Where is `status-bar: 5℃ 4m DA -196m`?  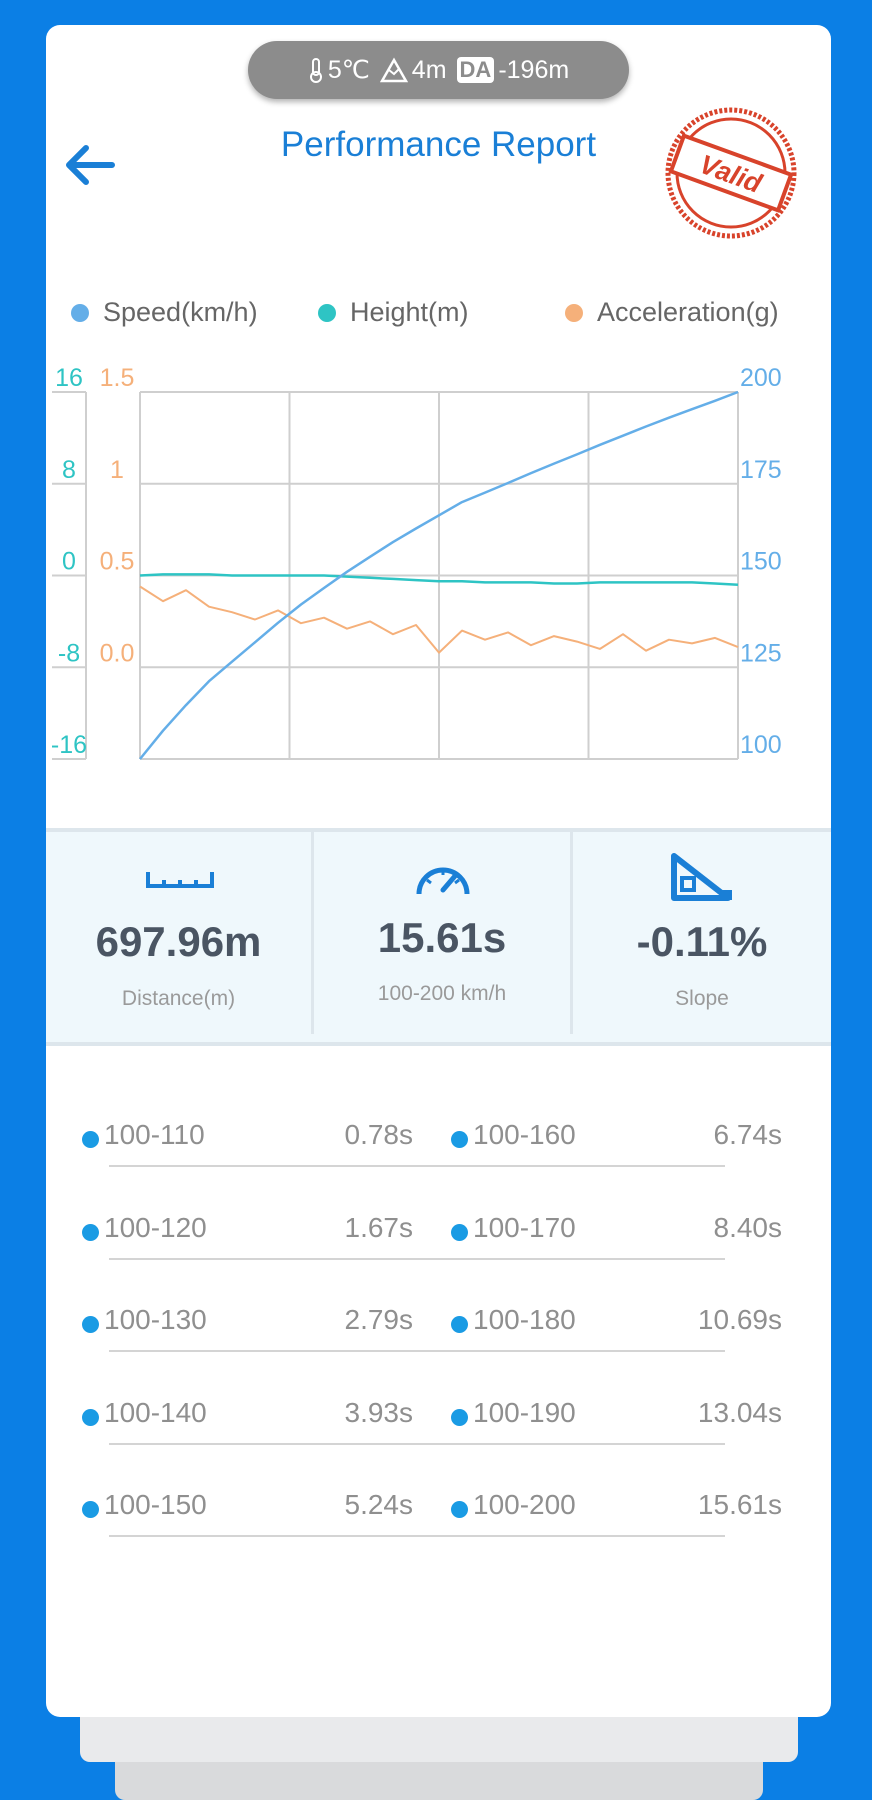 status-bar: 5℃ 4m DA -196m is located at coordinates (438, 70).